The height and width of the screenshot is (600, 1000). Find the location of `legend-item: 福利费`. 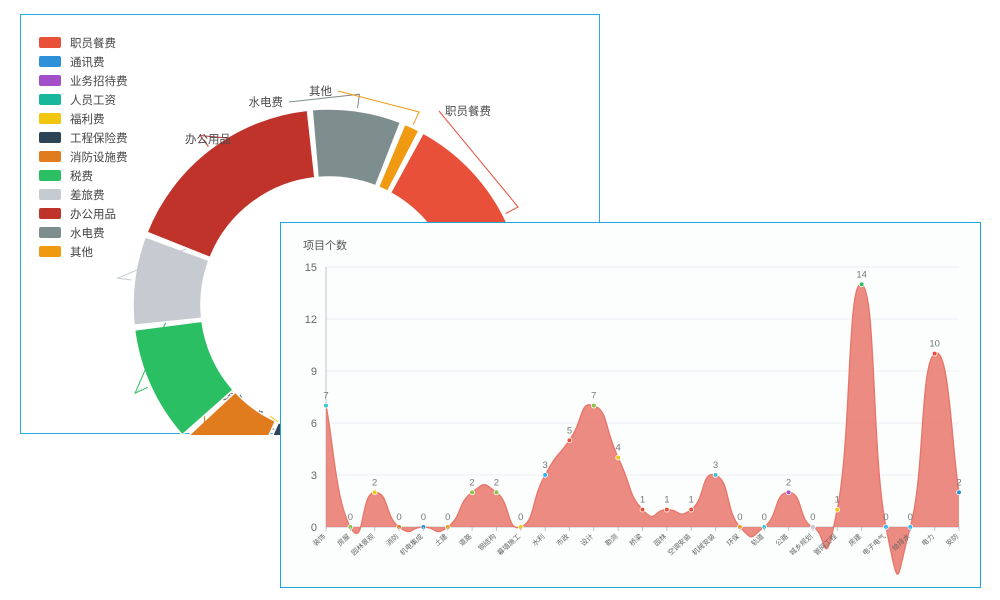

legend-item: 福利费 is located at coordinates (83, 118).